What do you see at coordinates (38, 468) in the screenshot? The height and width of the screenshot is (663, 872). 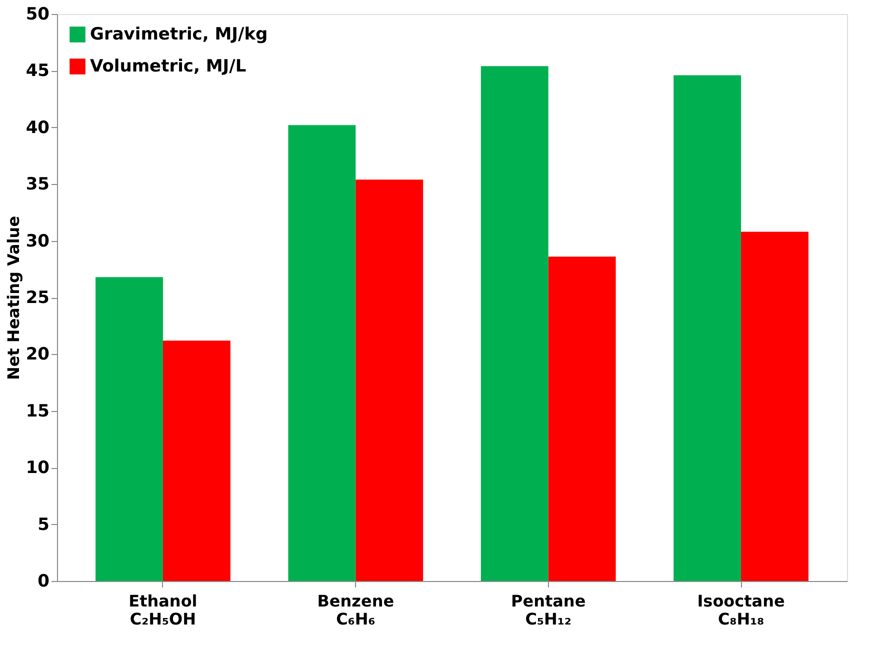 I see `y-tick-label: 10` at bounding box center [38, 468].